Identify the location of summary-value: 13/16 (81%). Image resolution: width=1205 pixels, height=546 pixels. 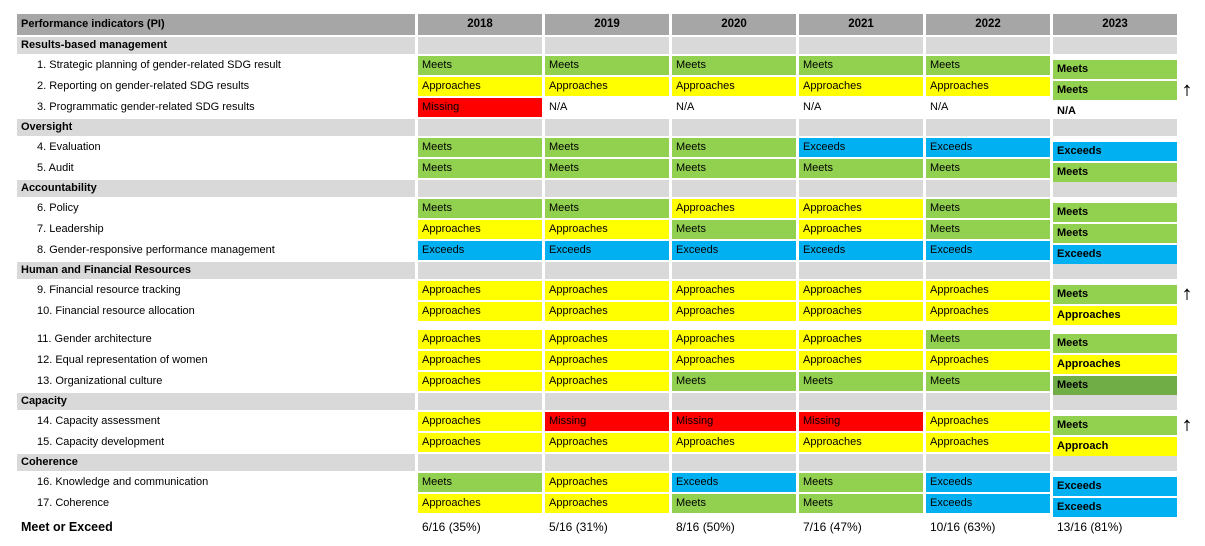
(1090, 527).